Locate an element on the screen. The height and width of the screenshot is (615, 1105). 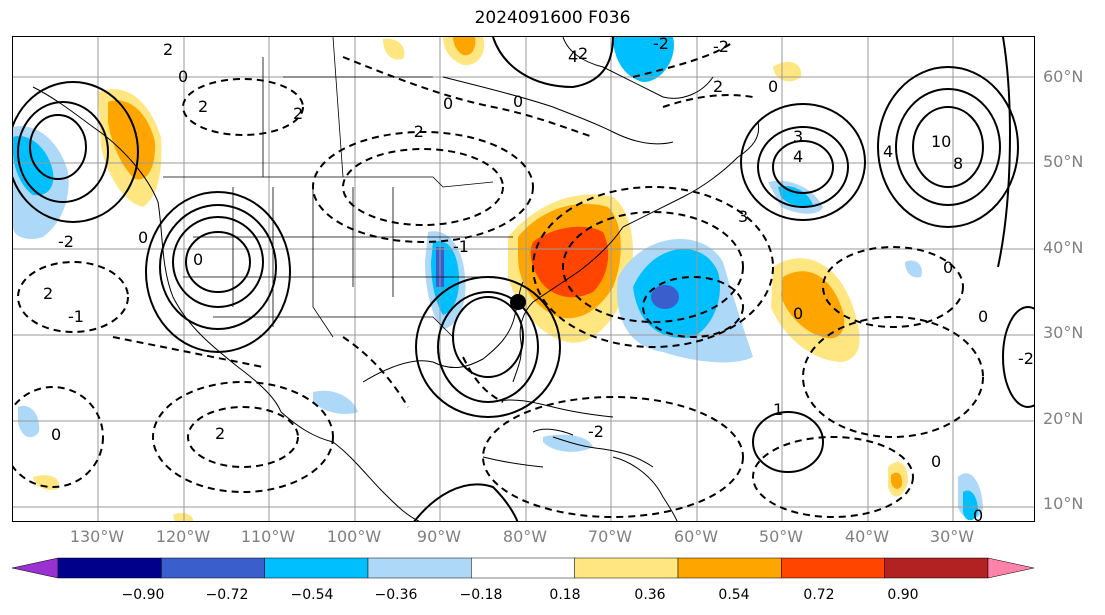
map-title: 2024091600 F036 is located at coordinates (552, 18).